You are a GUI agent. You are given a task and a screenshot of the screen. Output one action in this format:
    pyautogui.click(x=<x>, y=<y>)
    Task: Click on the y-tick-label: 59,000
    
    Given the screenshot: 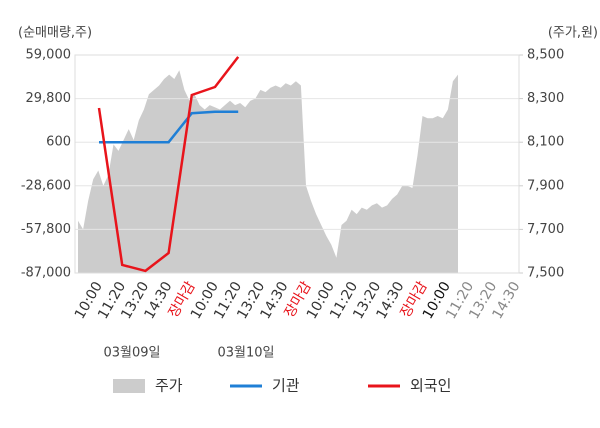 What is the action you would take?
    pyautogui.click(x=49, y=55)
    